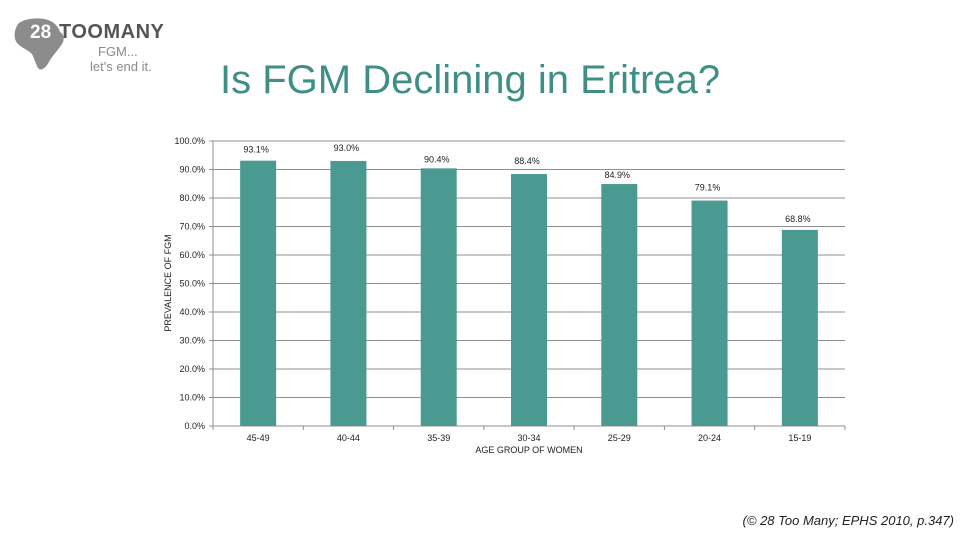 Image resolution: width=960 pixels, height=540 pixels. What do you see at coordinates (192, 398) in the screenshot?
I see `y-tick-label: 10.0%` at bounding box center [192, 398].